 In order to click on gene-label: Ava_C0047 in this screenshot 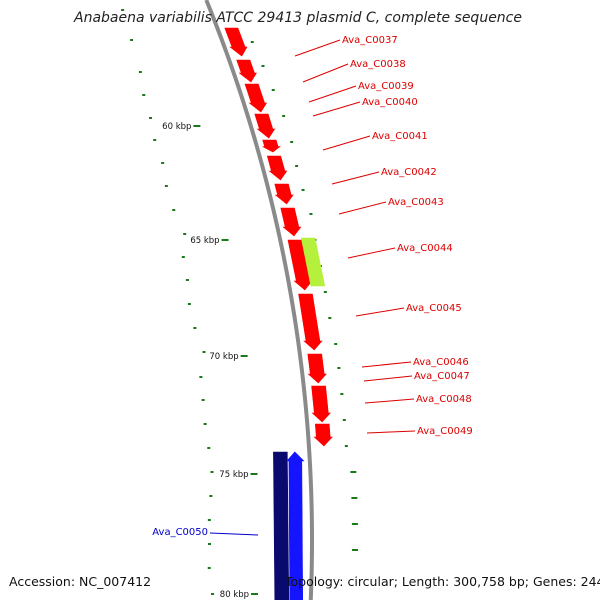, I will do `click(442, 376)`.